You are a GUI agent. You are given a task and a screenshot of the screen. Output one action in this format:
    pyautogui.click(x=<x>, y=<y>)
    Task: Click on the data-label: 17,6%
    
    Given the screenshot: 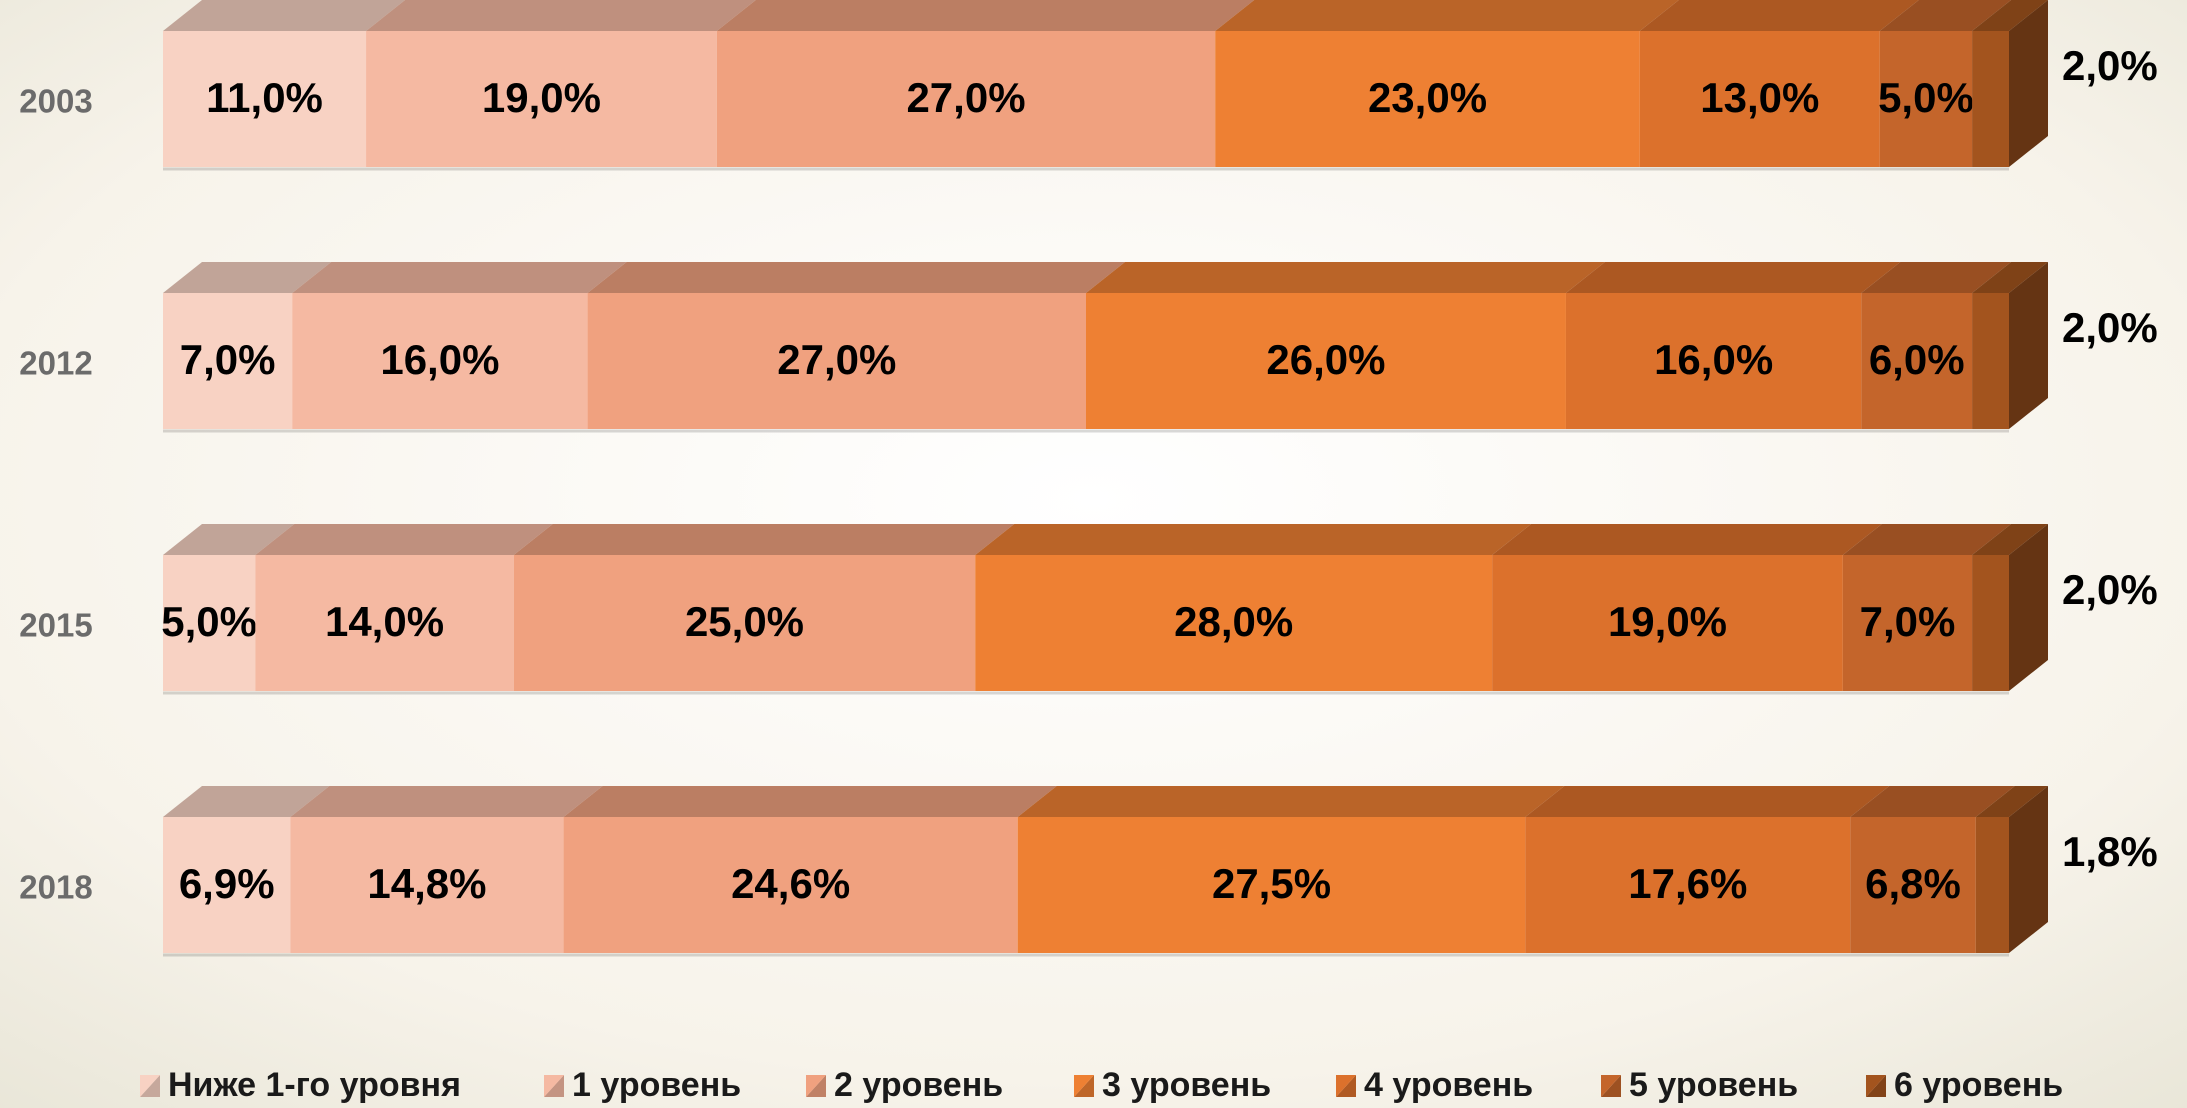 What is the action you would take?
    pyautogui.click(x=1687, y=883)
    